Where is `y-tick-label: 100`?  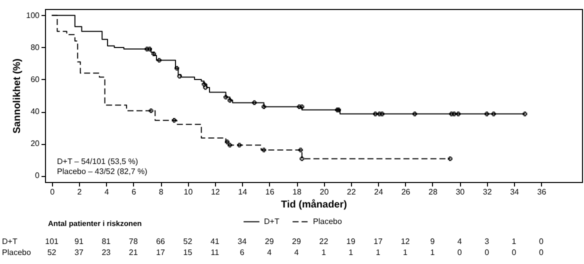
y-tick-label: 100 is located at coordinates (33, 15).